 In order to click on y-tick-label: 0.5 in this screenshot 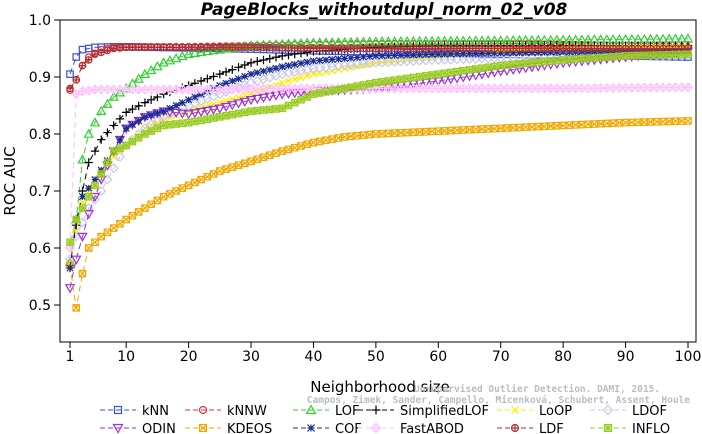, I will do `click(40, 306)`.